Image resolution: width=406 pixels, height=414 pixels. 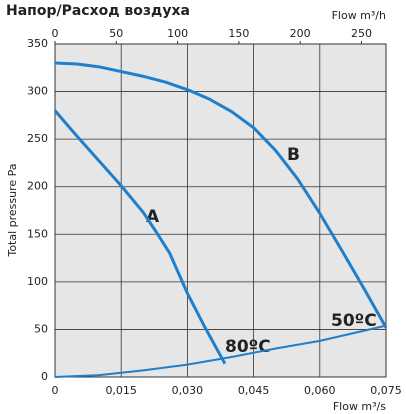 What do you see at coordinates (116, 33) in the screenshot?
I see `x2-tick-label: 50` at bounding box center [116, 33].